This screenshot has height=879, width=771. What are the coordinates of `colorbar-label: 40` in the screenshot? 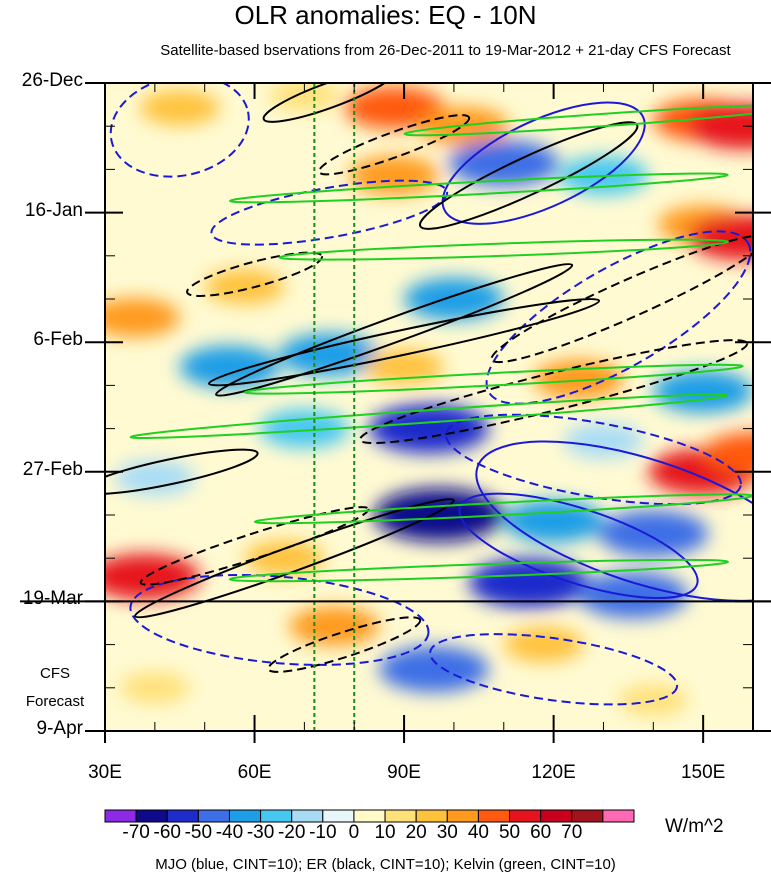 It's located at (478, 832).